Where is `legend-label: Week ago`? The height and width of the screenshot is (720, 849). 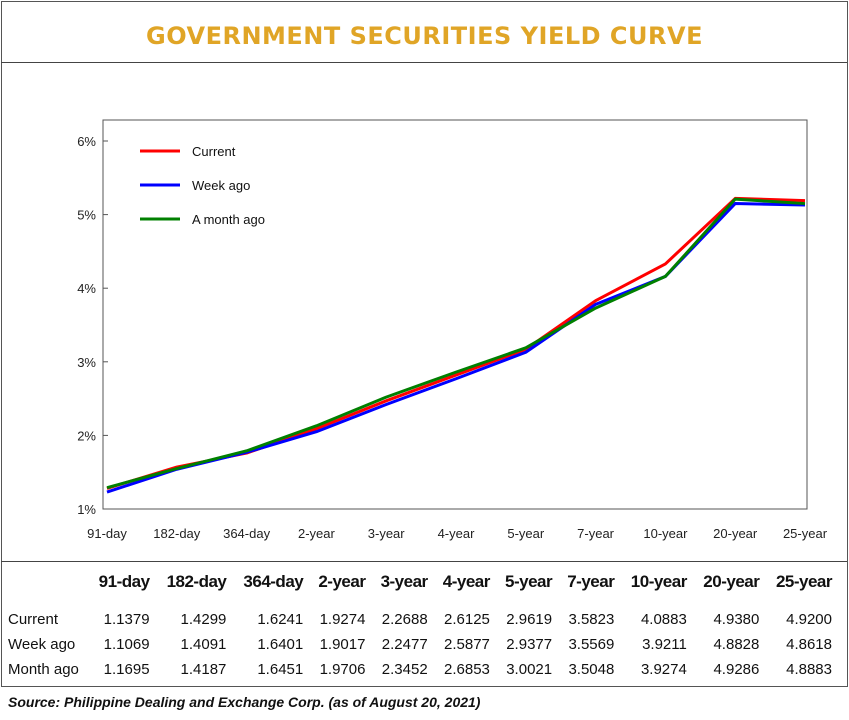
legend-label: Week ago is located at coordinates (221, 185).